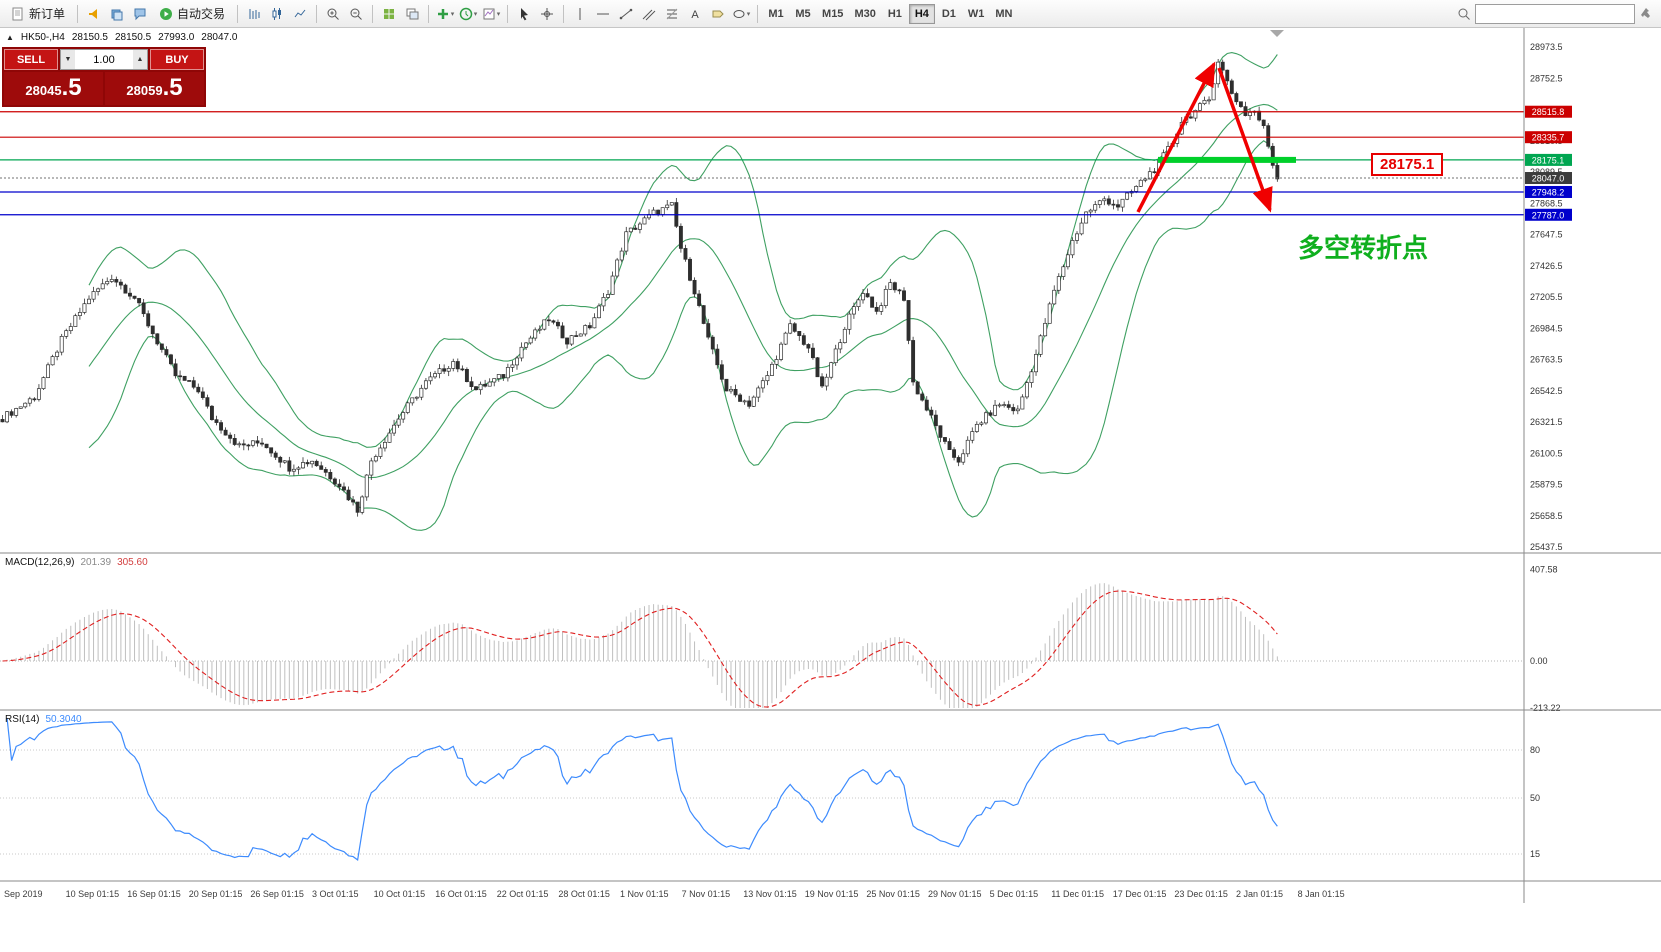  I want to click on sell-price-display: 28045.5, so click(53, 88).